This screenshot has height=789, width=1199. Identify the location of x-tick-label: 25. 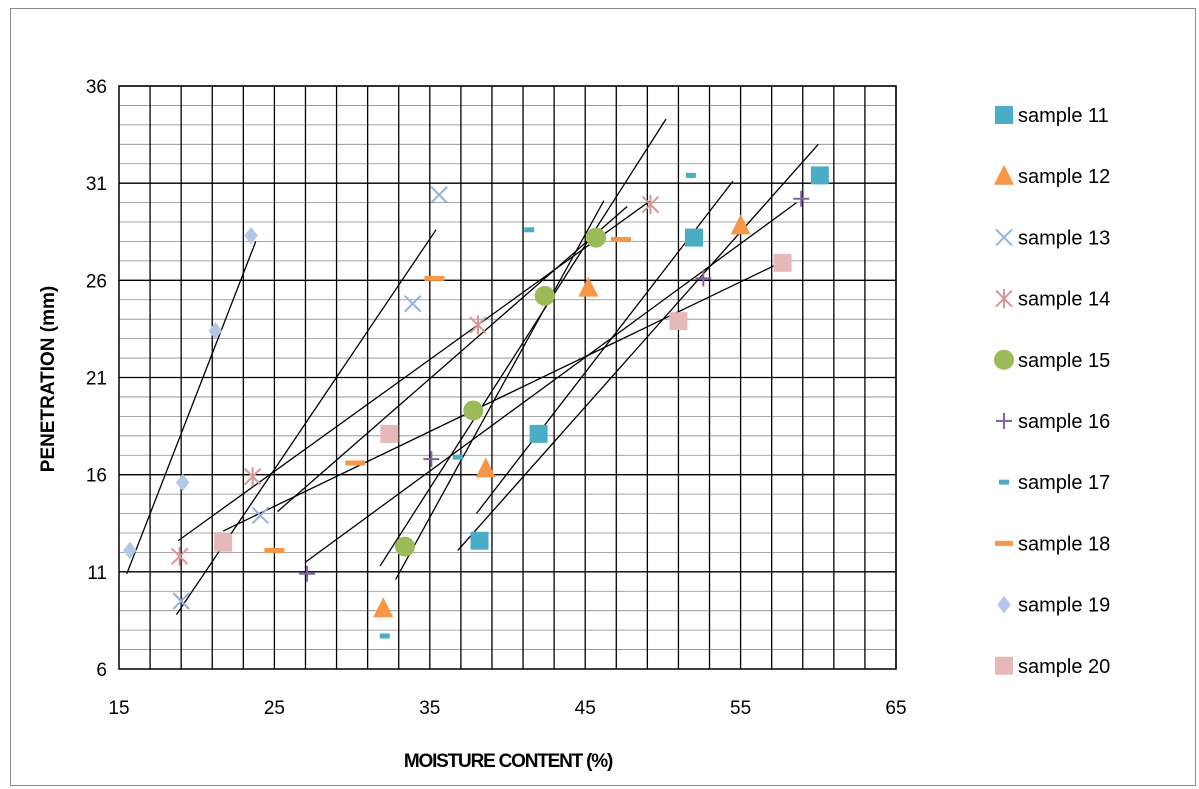
(274, 708).